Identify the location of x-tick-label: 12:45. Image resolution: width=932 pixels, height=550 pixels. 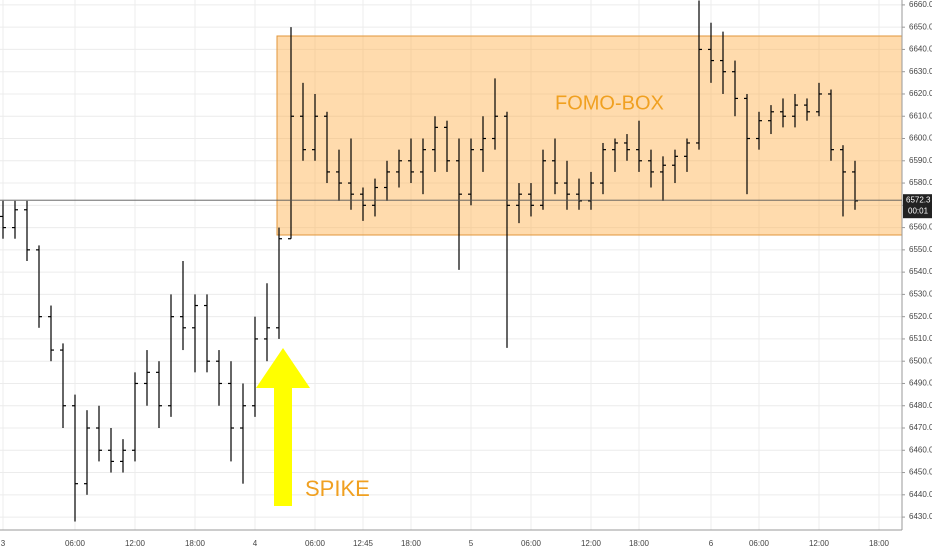
(363, 543).